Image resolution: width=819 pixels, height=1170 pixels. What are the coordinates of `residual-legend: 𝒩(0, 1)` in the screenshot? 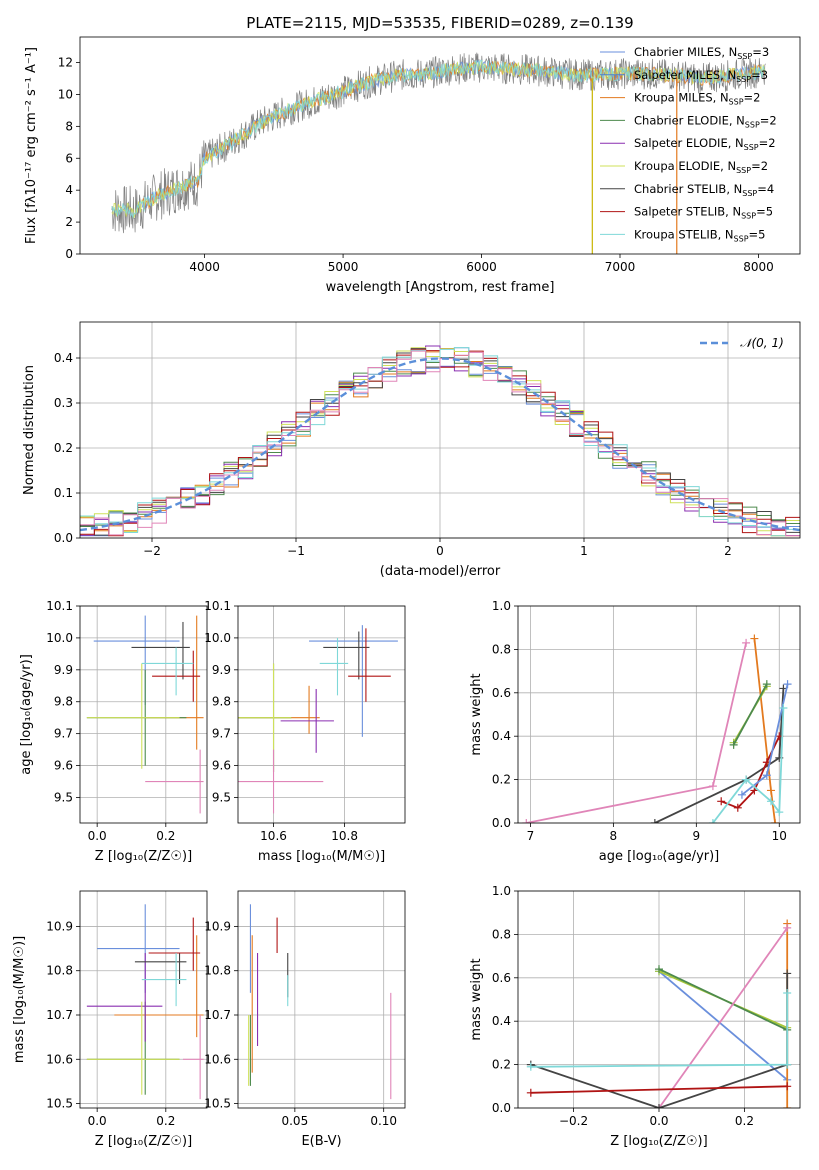 It's located at (742, 343).